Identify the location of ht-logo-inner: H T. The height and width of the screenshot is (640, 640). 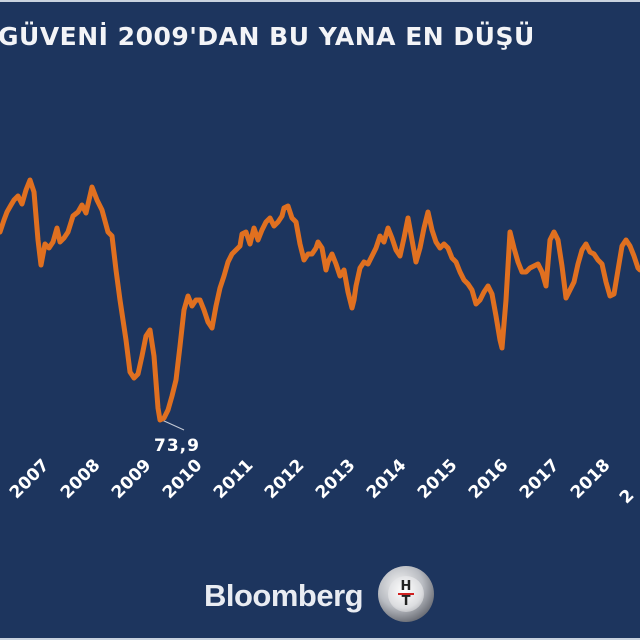
(406, 594).